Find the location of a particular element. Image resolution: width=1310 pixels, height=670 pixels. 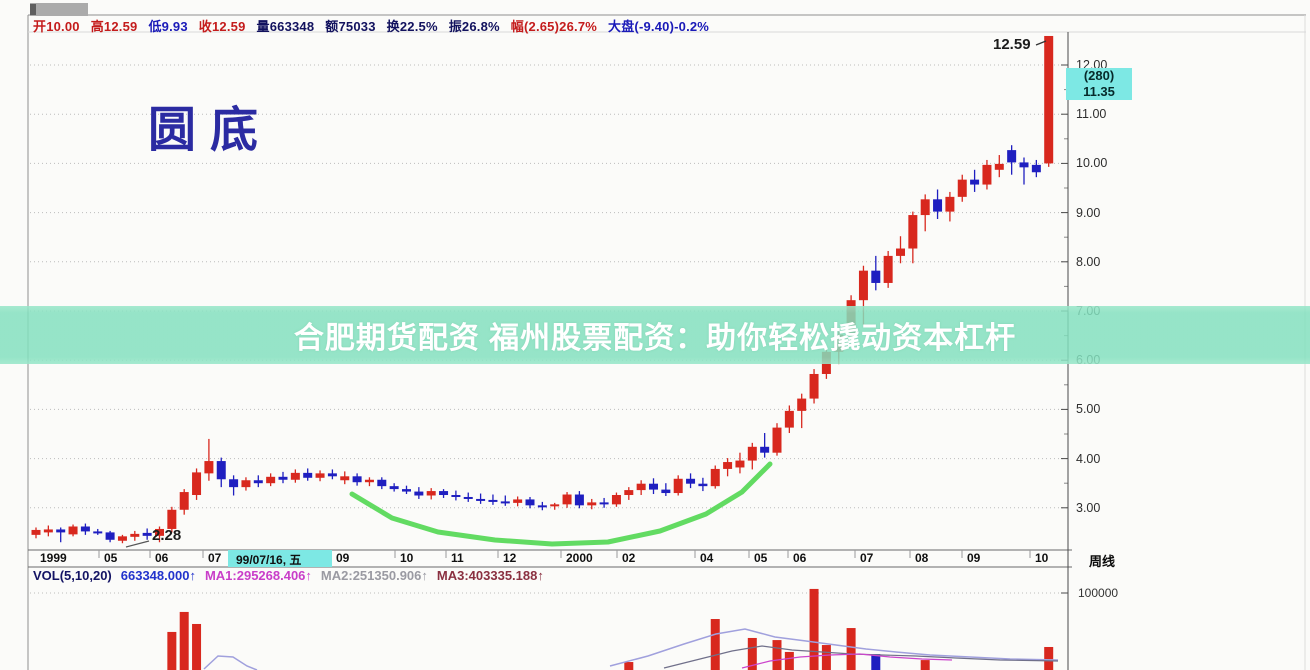

date-tick-label: 11 is located at coordinates (457, 558).